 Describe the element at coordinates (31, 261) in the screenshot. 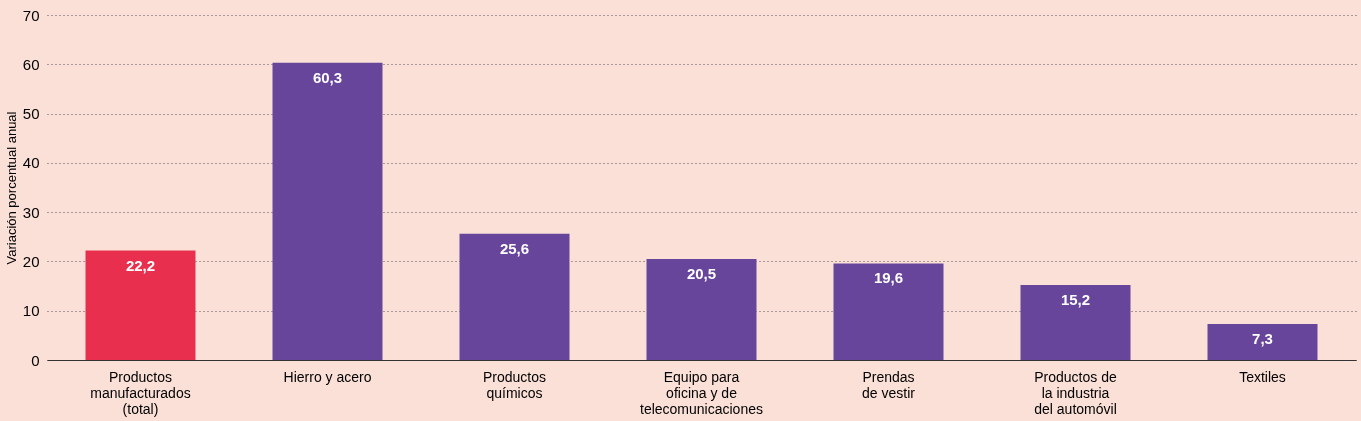

I see `y-tick-label: 20` at that location.